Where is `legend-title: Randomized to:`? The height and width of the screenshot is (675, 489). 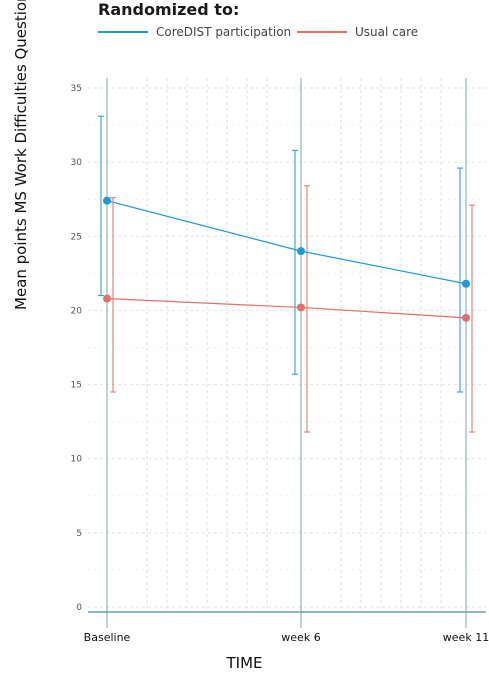 legend-title: Randomized to: is located at coordinates (169, 9).